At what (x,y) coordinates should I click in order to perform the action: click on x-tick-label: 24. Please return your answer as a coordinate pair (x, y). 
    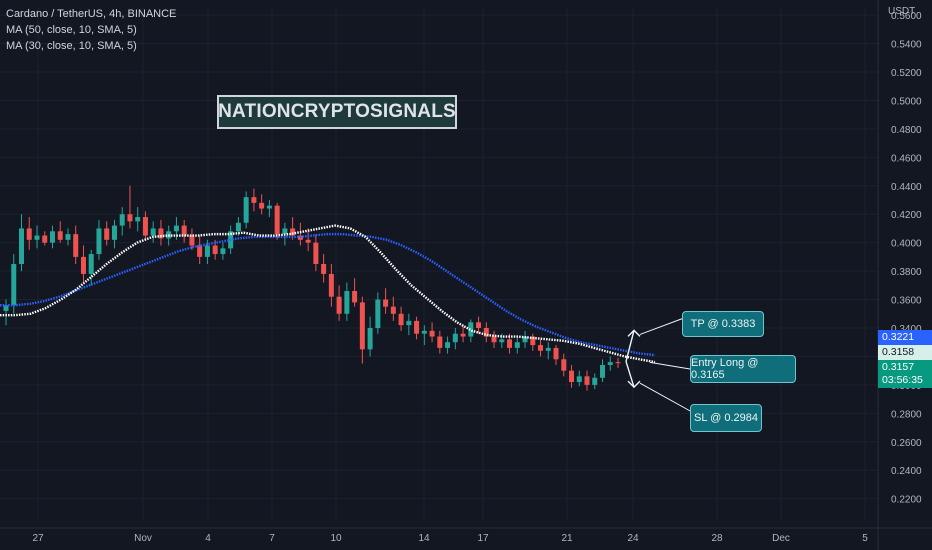
    Looking at the image, I should click on (633, 538).